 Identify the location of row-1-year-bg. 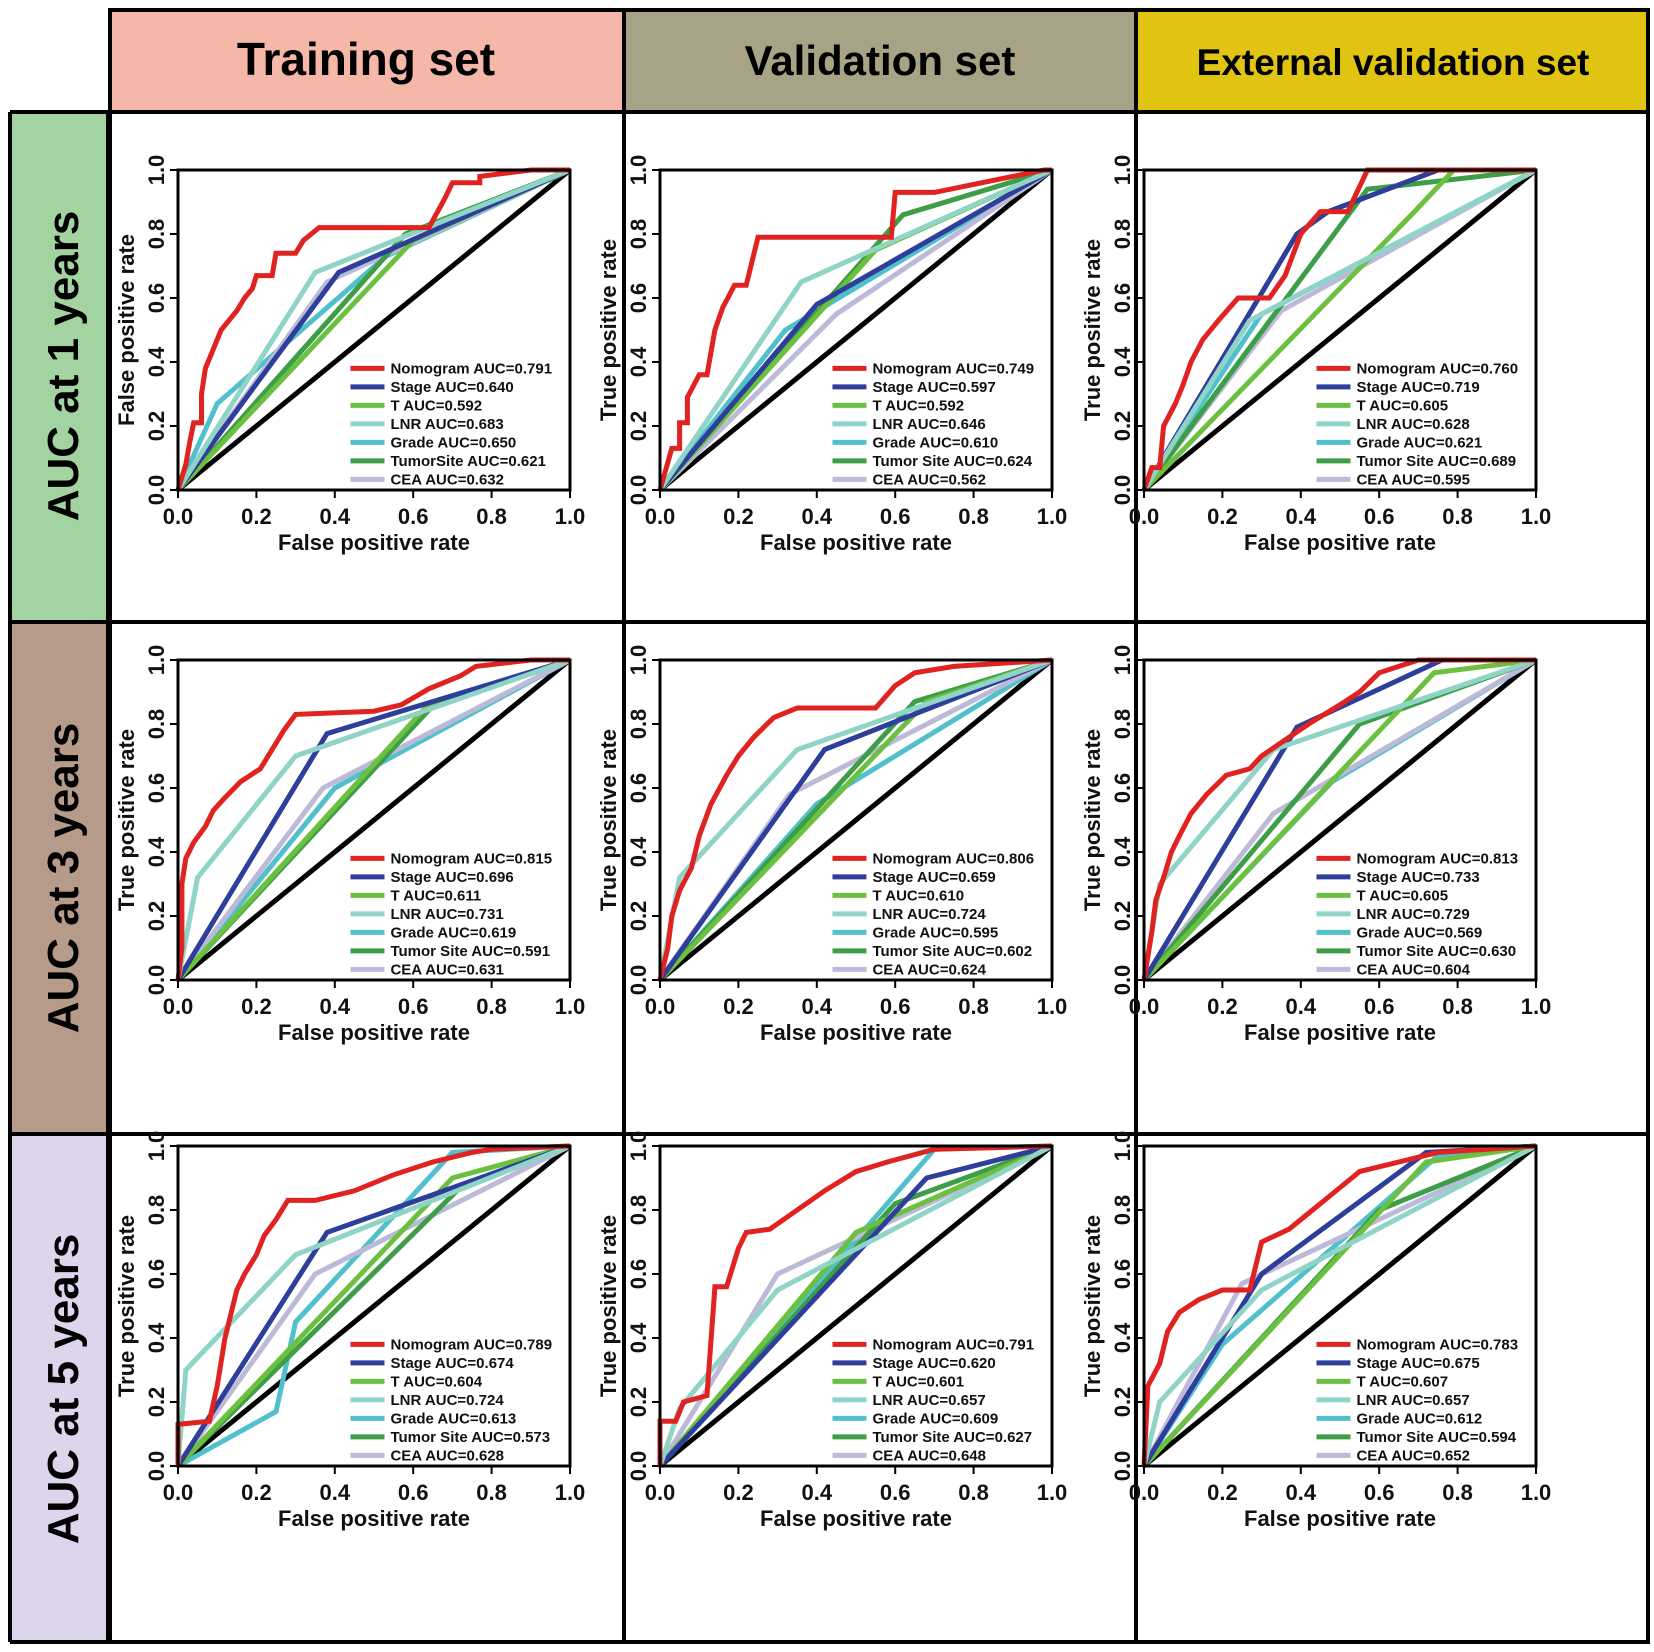
(59, 366).